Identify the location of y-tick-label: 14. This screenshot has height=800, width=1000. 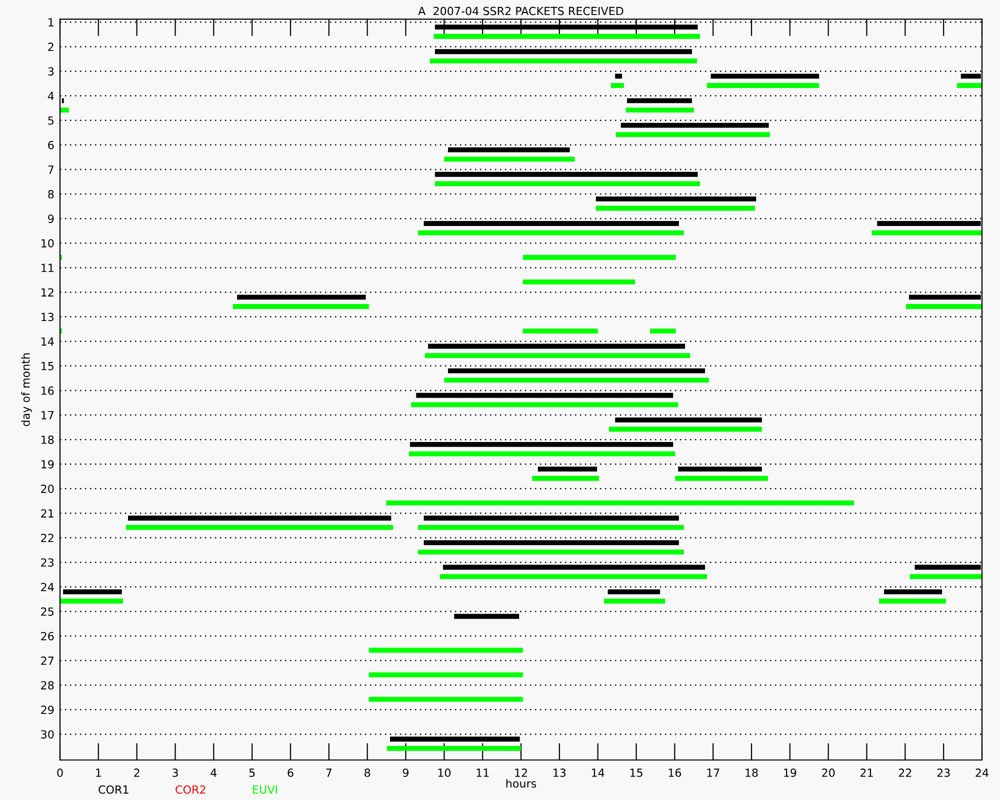
(48, 341).